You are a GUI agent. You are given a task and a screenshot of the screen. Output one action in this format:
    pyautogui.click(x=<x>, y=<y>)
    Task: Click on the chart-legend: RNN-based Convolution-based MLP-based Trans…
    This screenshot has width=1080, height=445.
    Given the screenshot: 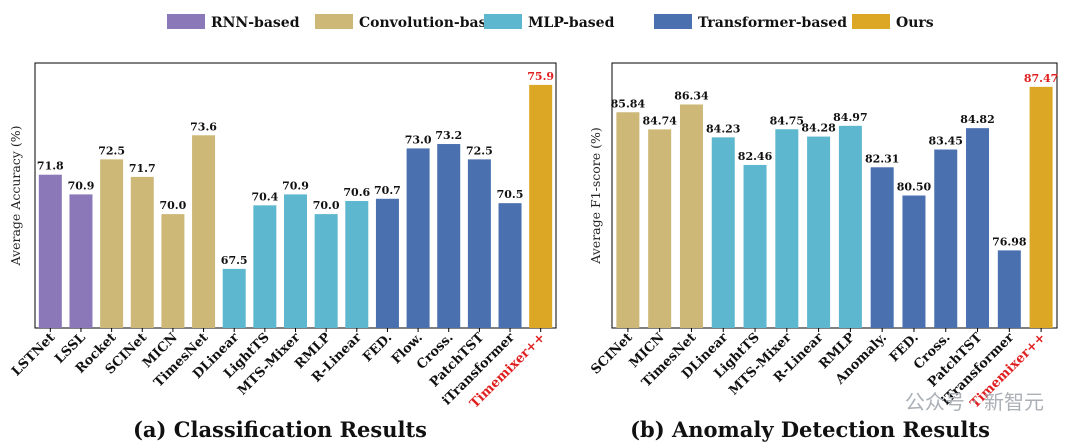 What is the action you would take?
    pyautogui.click(x=550, y=22)
    